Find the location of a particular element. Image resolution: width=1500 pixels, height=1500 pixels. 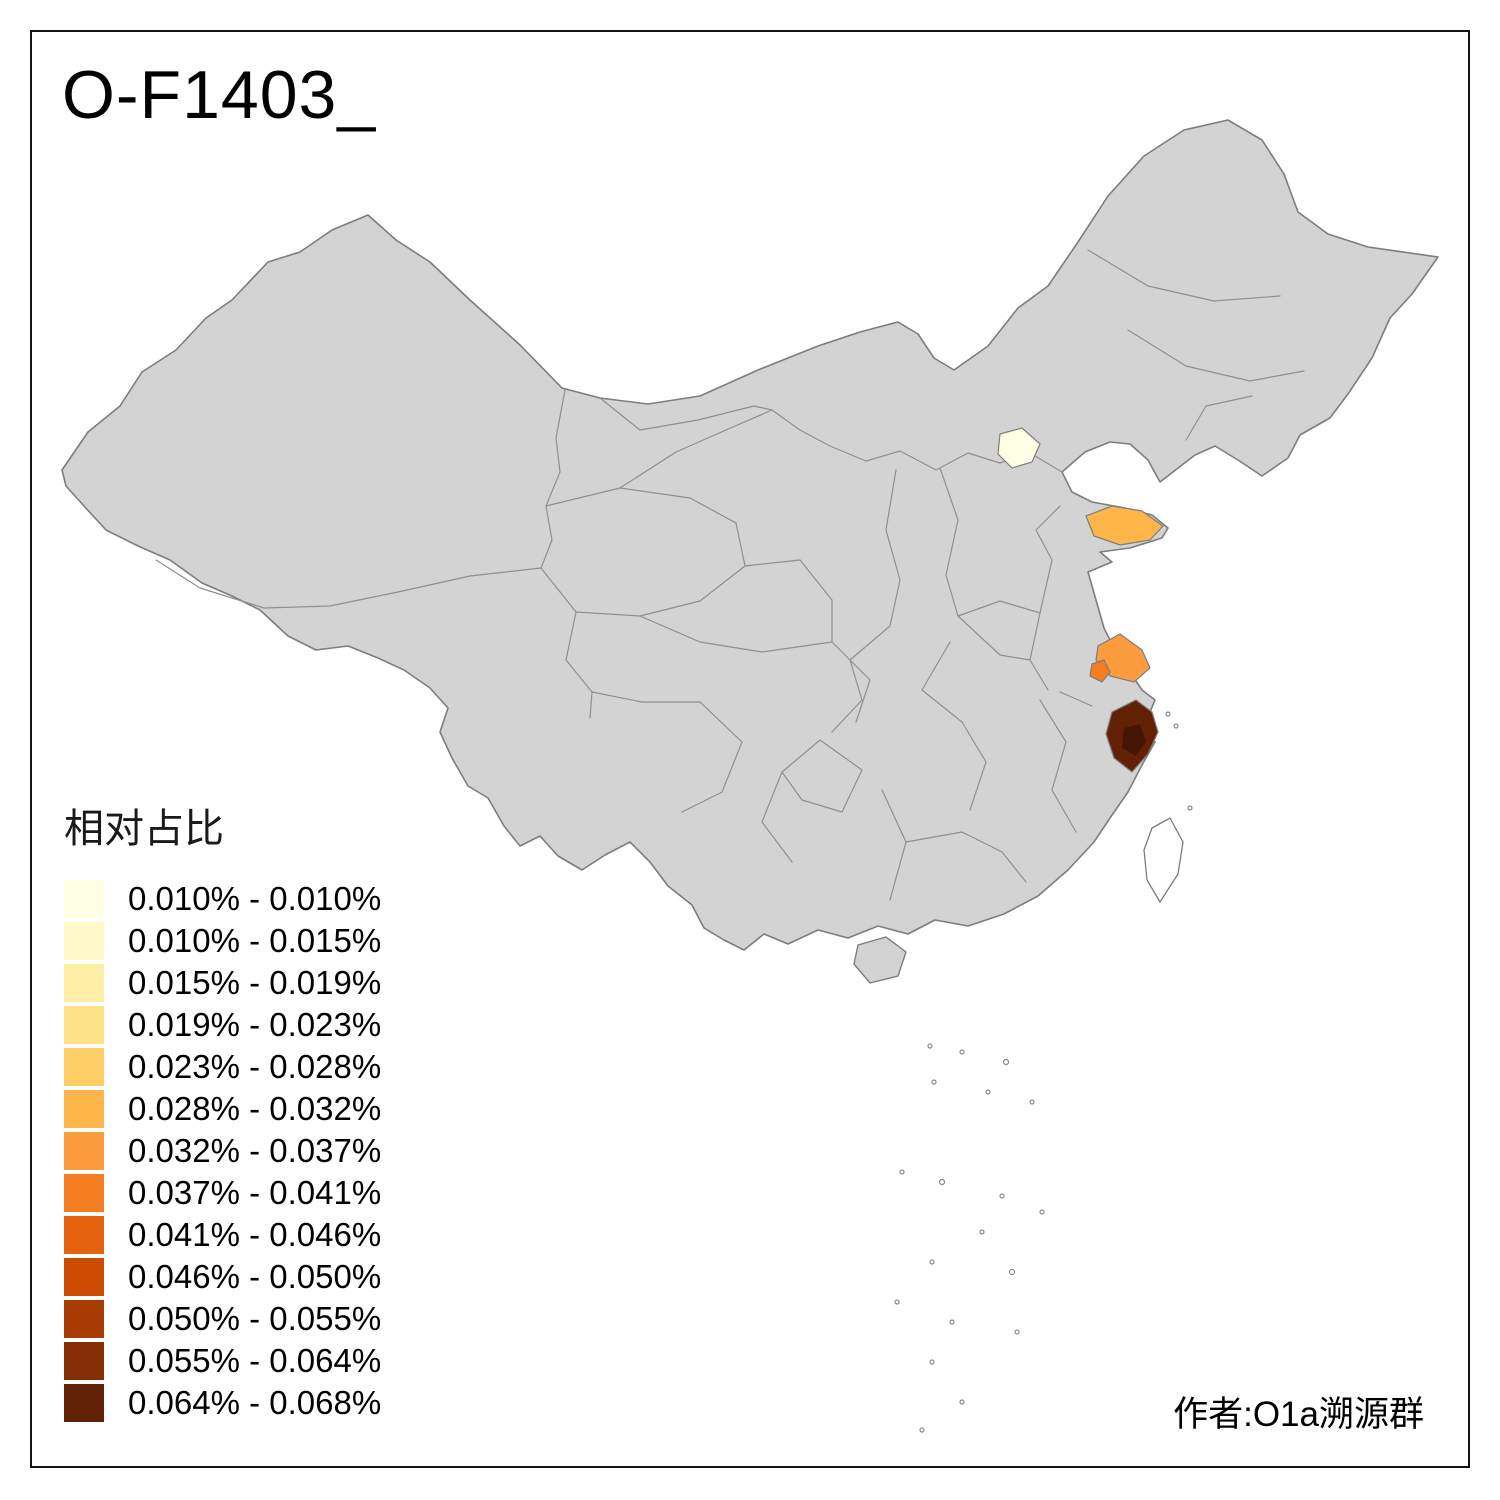

legend-row: 0.041% - 0.046% is located at coordinates (222, 1235).